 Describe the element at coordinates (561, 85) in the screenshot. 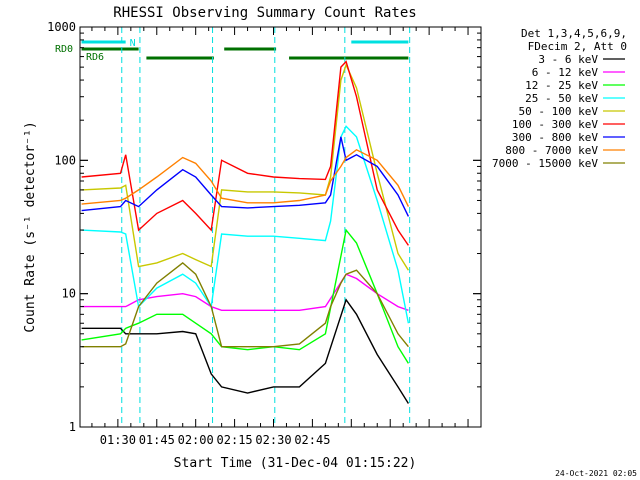

I see `legend-label: 12 - 25 keV` at that location.